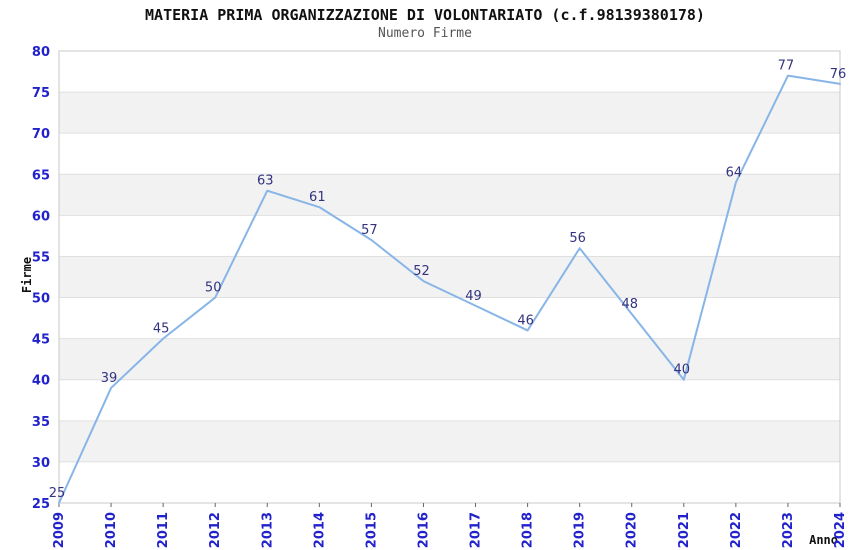 This screenshot has height=550, width=850. I want to click on y-tick-label: 80, so click(41, 52).